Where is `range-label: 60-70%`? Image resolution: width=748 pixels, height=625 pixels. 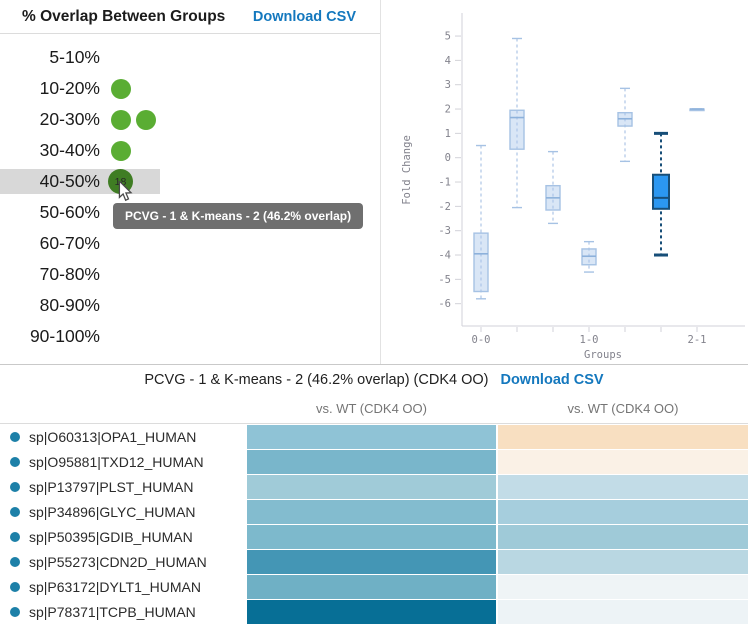
range-label: 60-70% is located at coordinates (69, 243).